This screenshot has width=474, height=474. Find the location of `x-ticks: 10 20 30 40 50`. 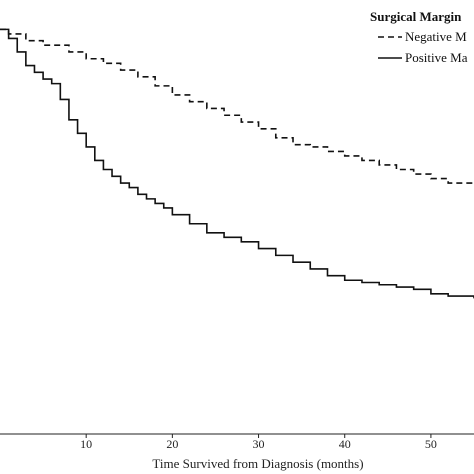

x-ticks: 10 20 30 40 50 is located at coordinates (258, 442).